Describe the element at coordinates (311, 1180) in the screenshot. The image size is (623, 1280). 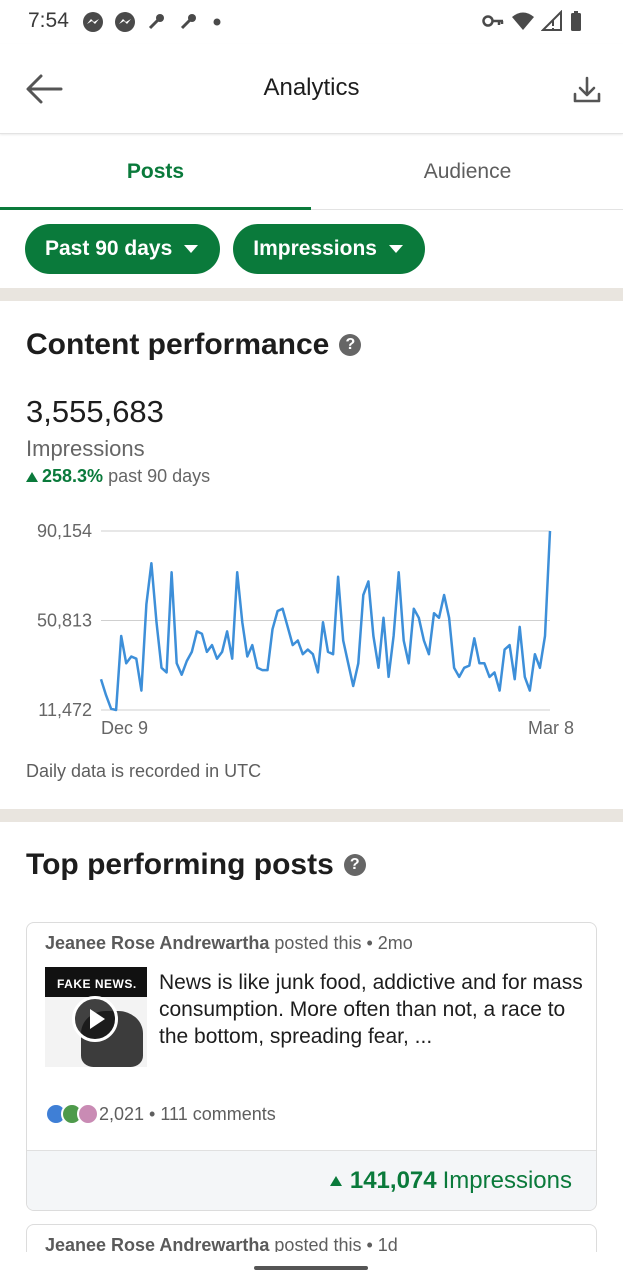
I see `post-impressions-row: 141,074 Impressions` at that location.